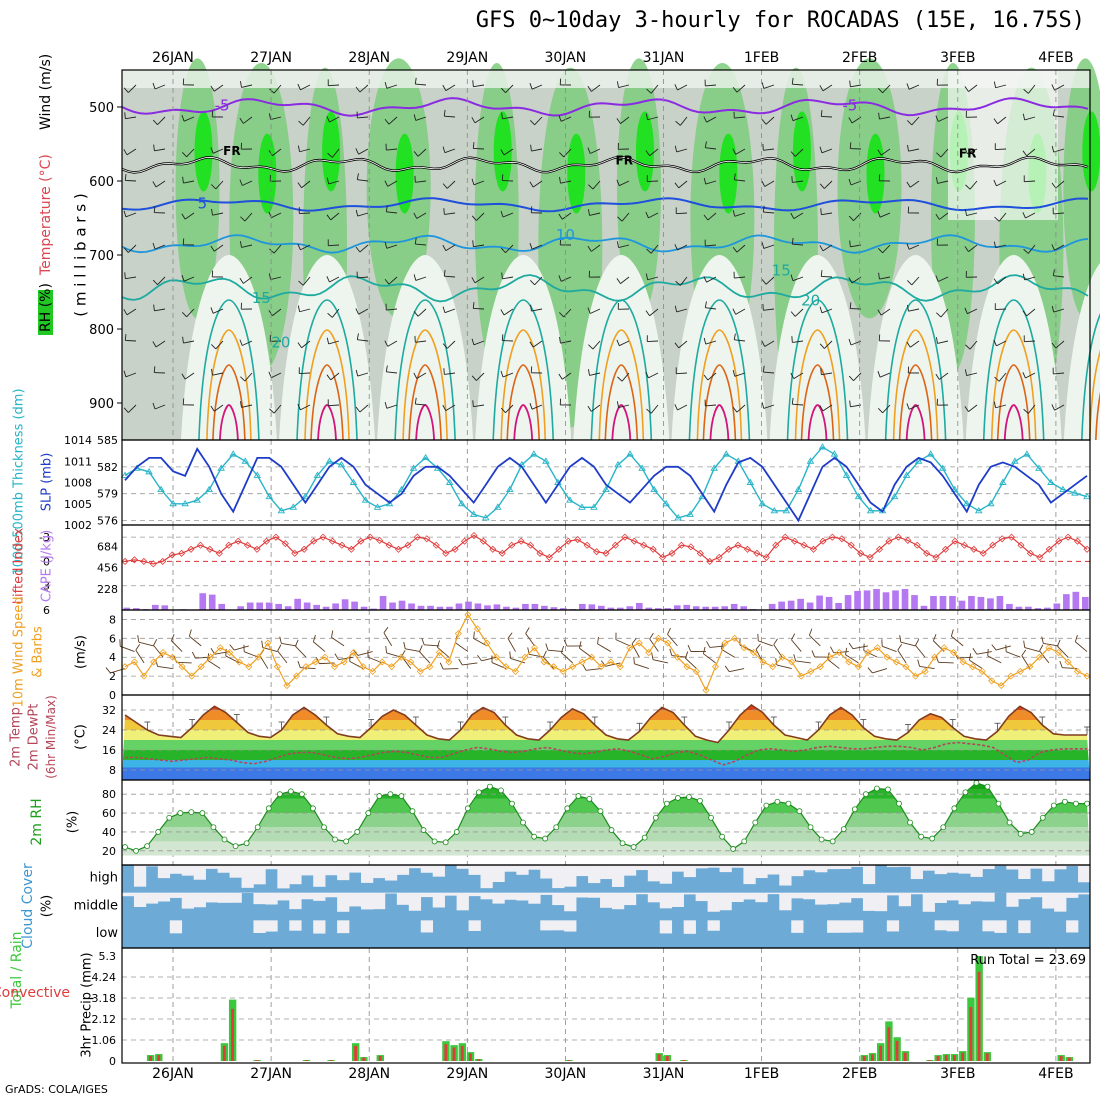 This screenshot has width=1100, height=1100. What do you see at coordinates (112, 695) in the screenshot?
I see `wind-tick-label: 0` at bounding box center [112, 695].